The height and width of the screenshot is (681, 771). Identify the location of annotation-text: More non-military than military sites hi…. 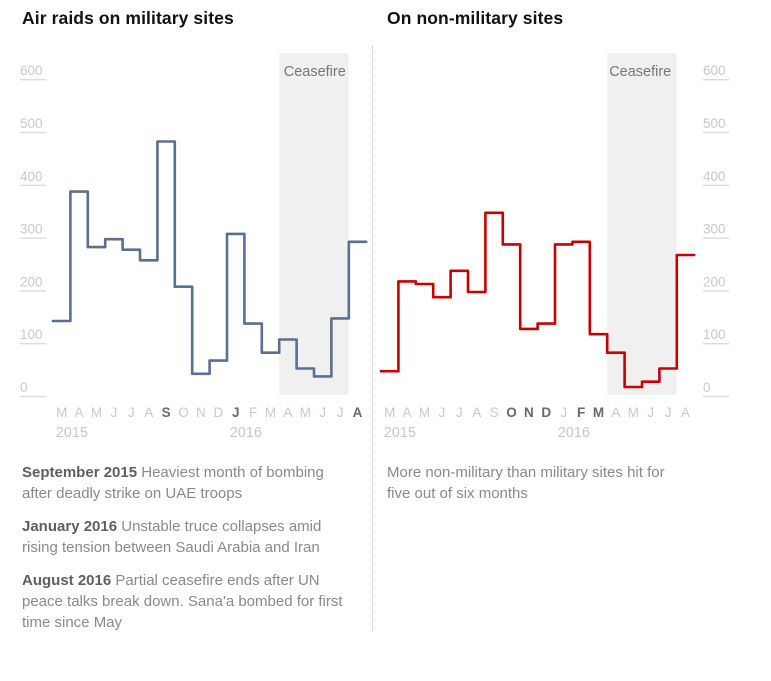
(526, 483).